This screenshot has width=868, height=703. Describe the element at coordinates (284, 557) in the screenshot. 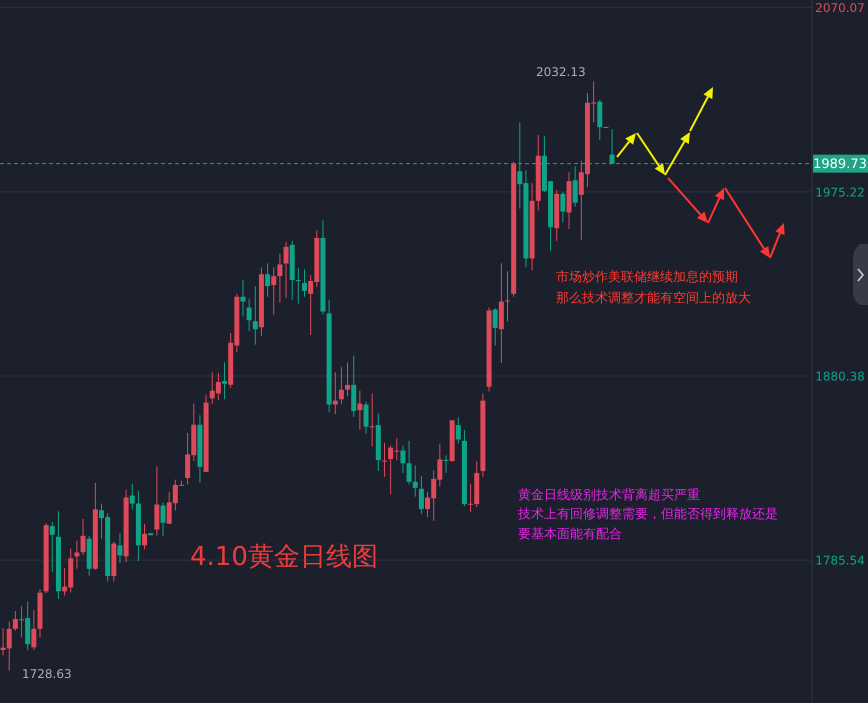

I see `annotation: 4.10黄金日线图` at that location.